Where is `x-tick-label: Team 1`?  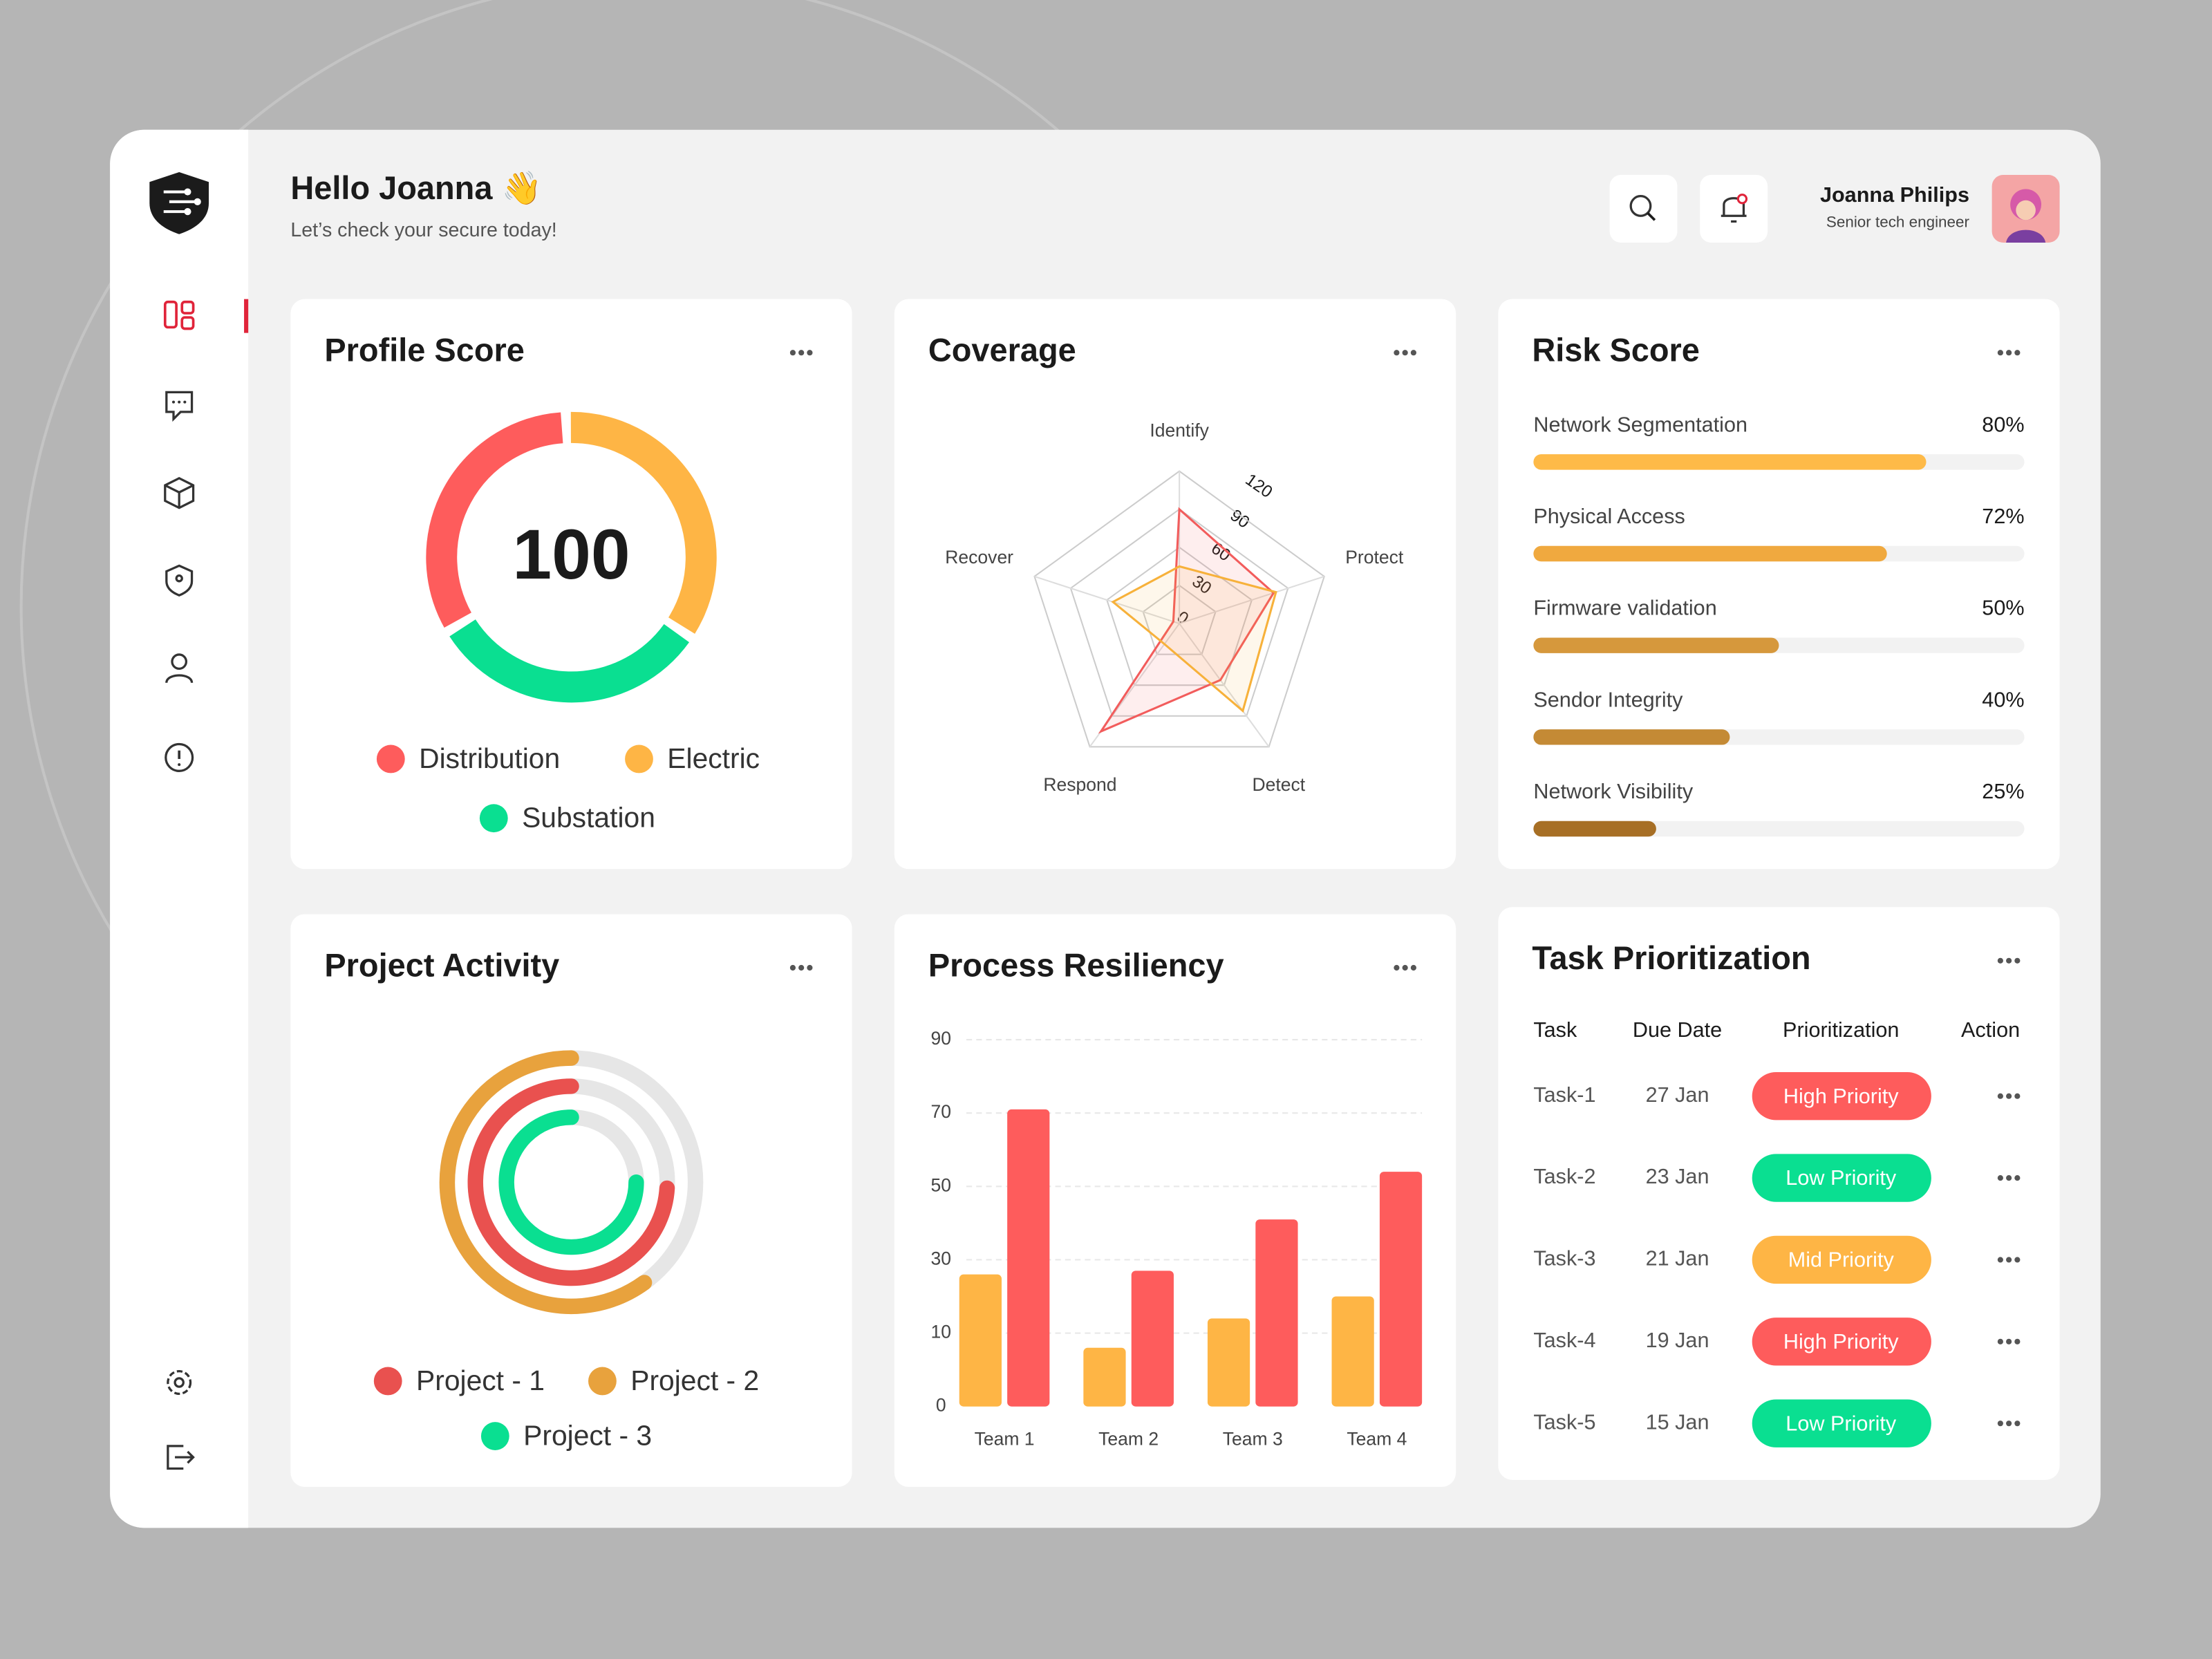
x-tick-label: Team 1 is located at coordinates (1005, 1440).